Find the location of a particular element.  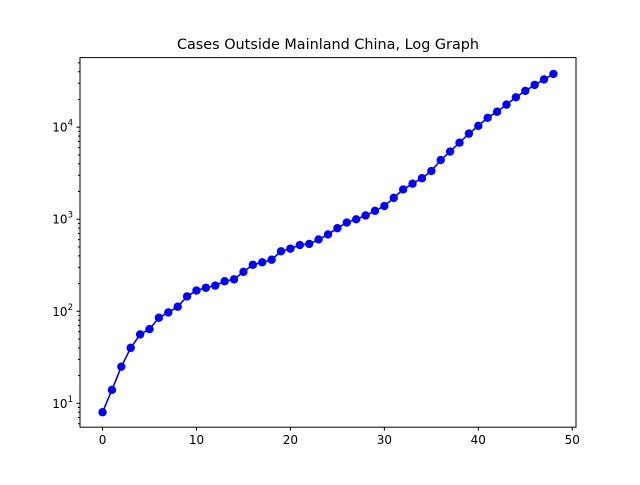

y-axis: 10¹ 10² 10³ 10⁴ is located at coordinates (66, 243).